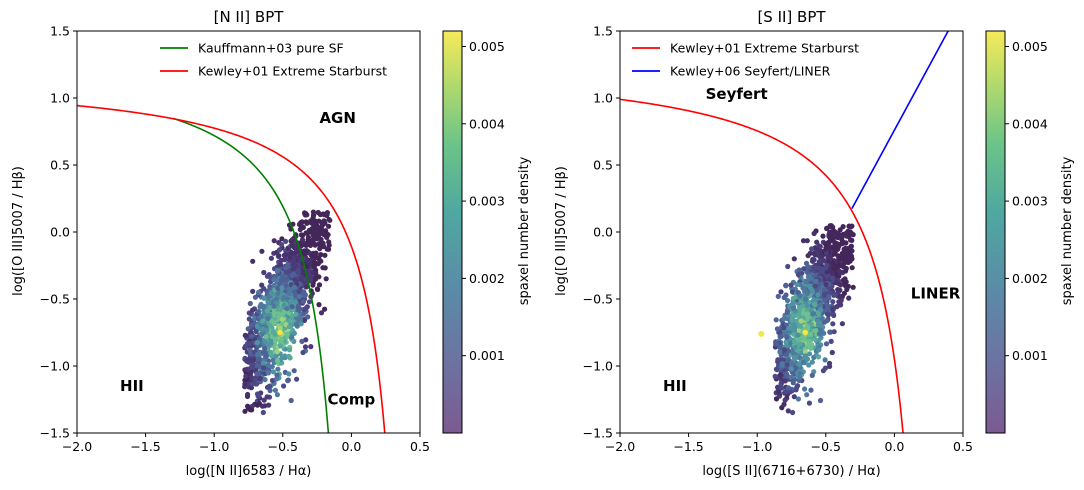 The image size is (1084, 490). Describe the element at coordinates (1030, 46) in the screenshot. I see `colorbar-tick-label: 0.005` at that location.